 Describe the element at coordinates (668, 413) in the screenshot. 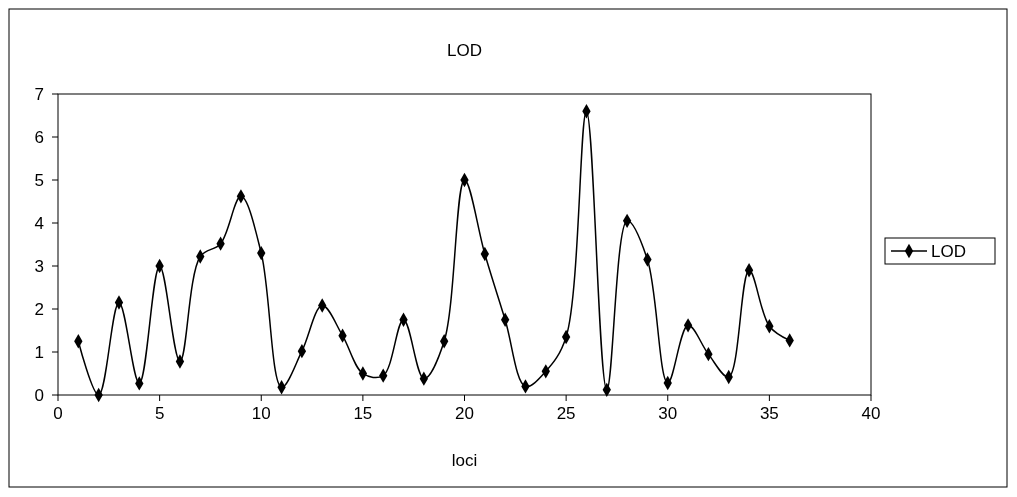

I see `x-tick-label: 30` at that location.